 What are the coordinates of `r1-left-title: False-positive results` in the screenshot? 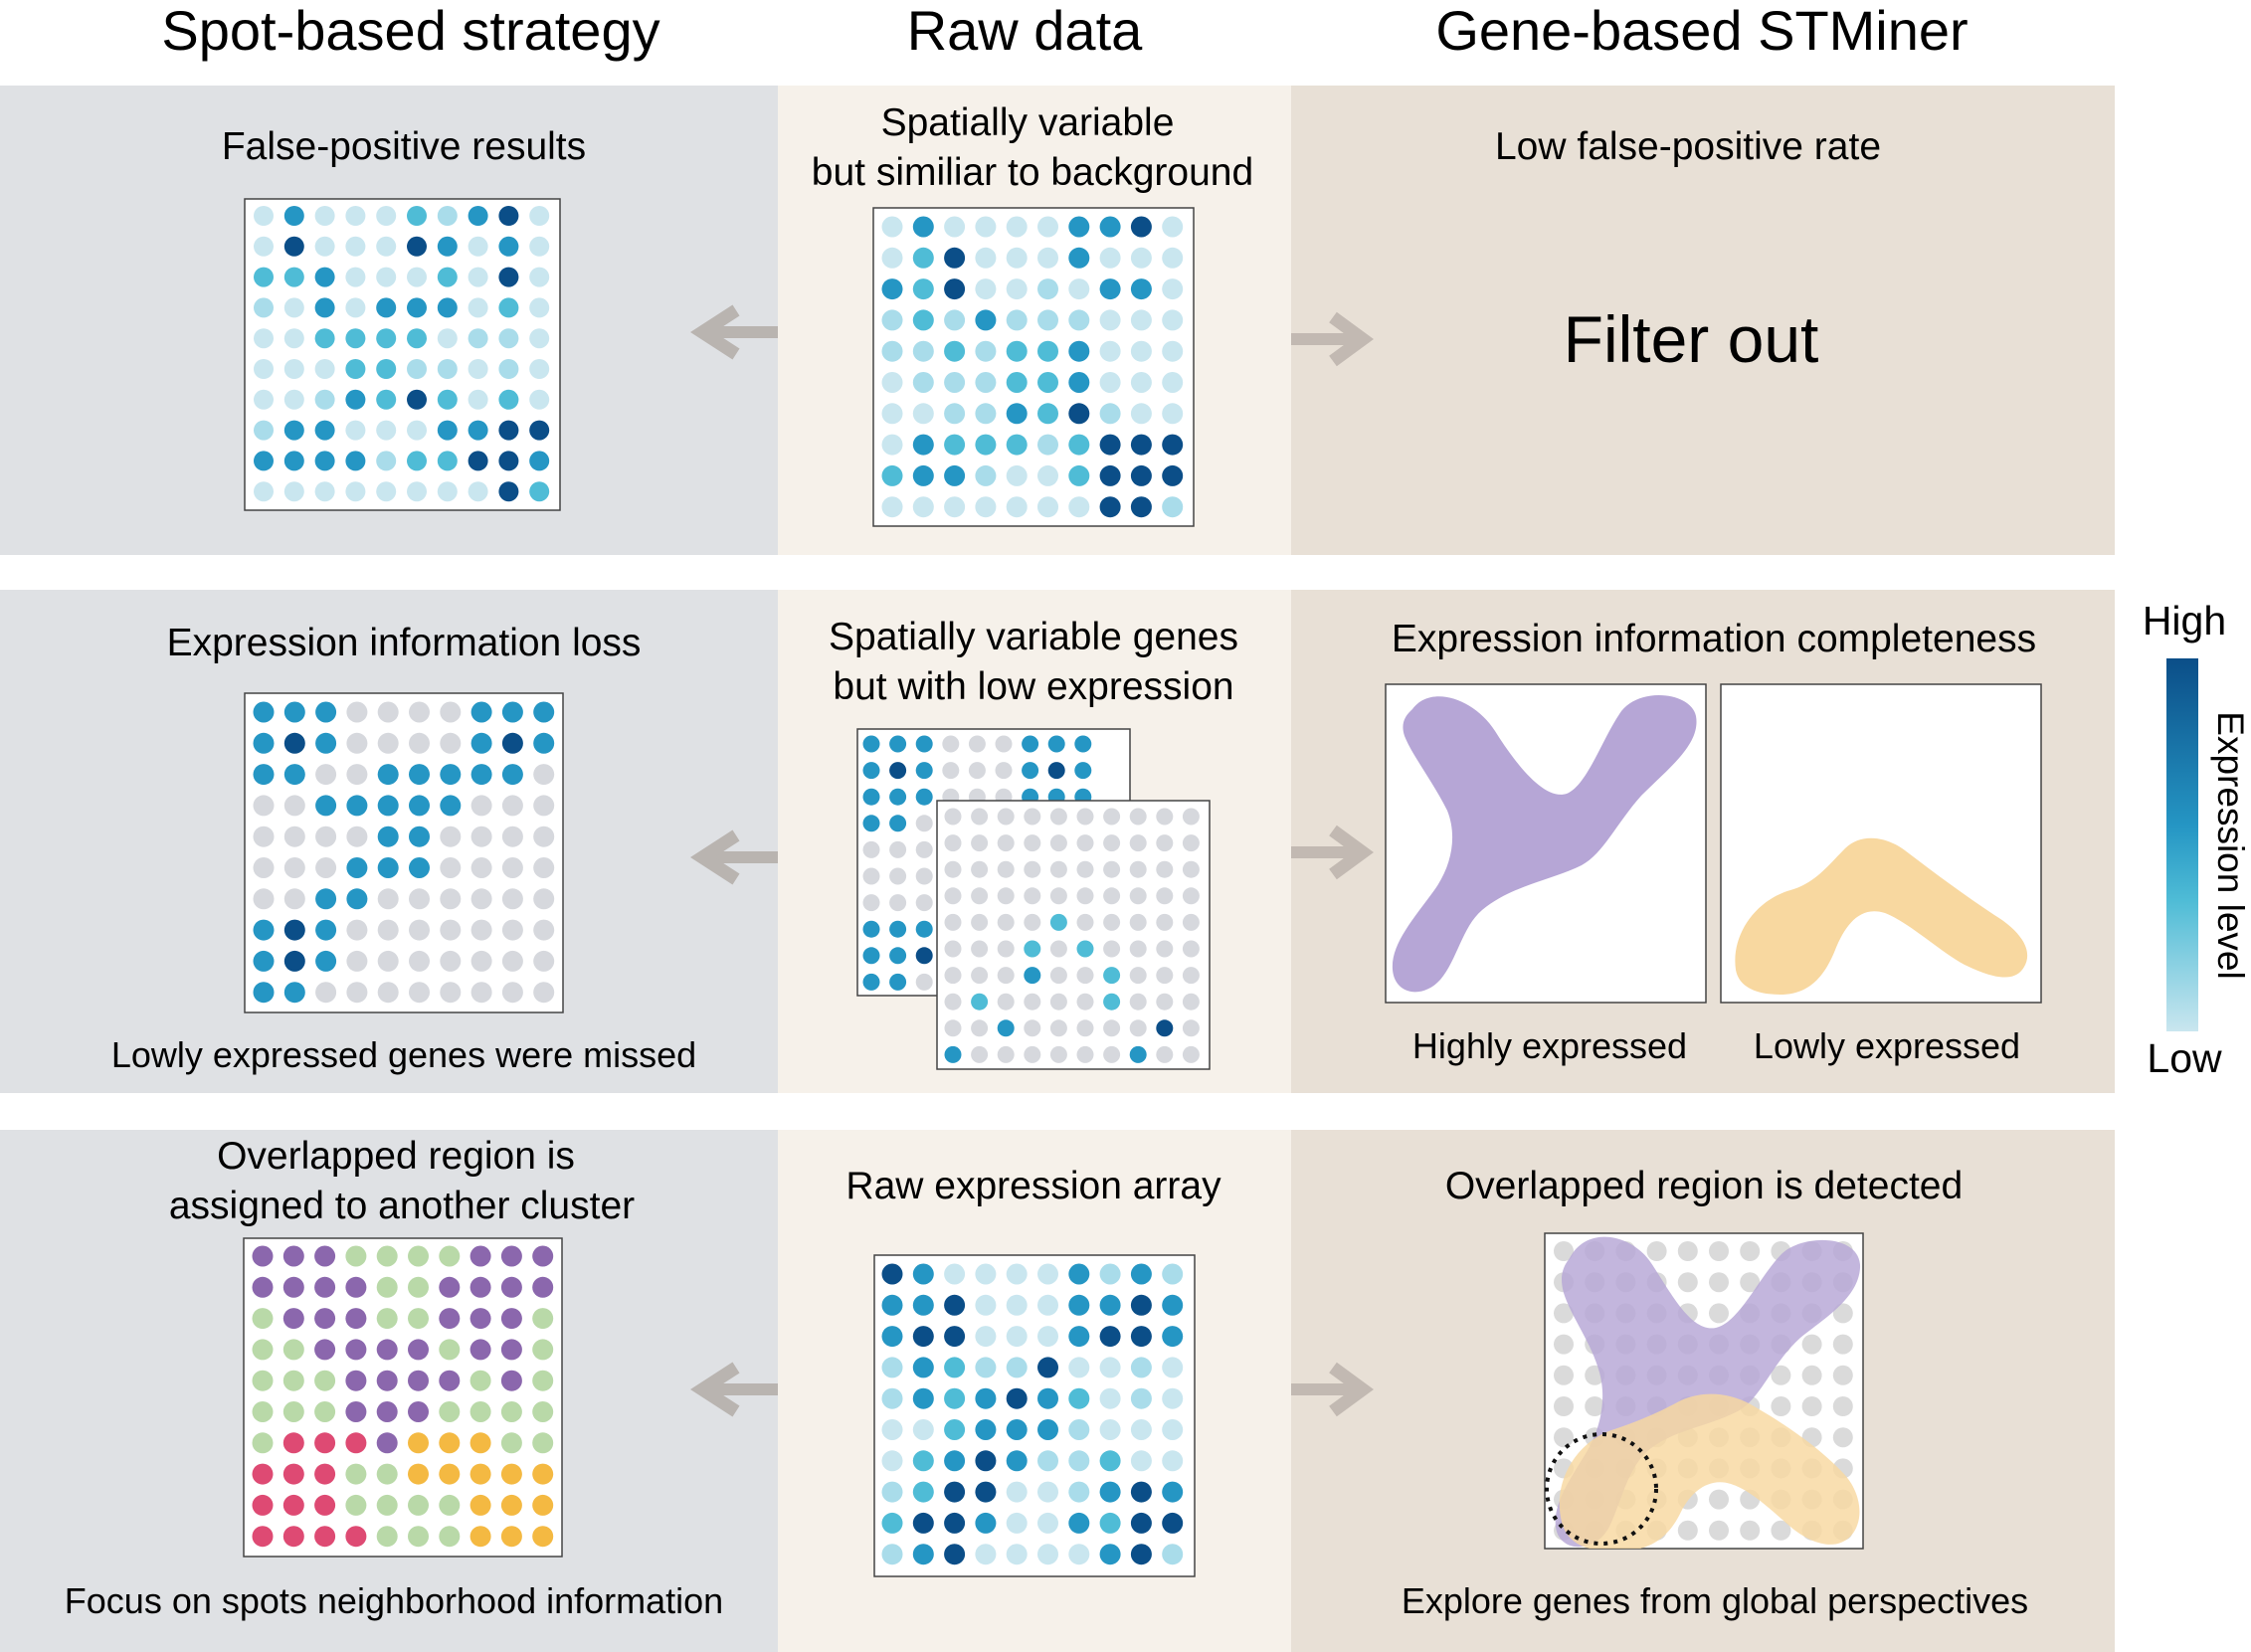 It's located at (404, 146).